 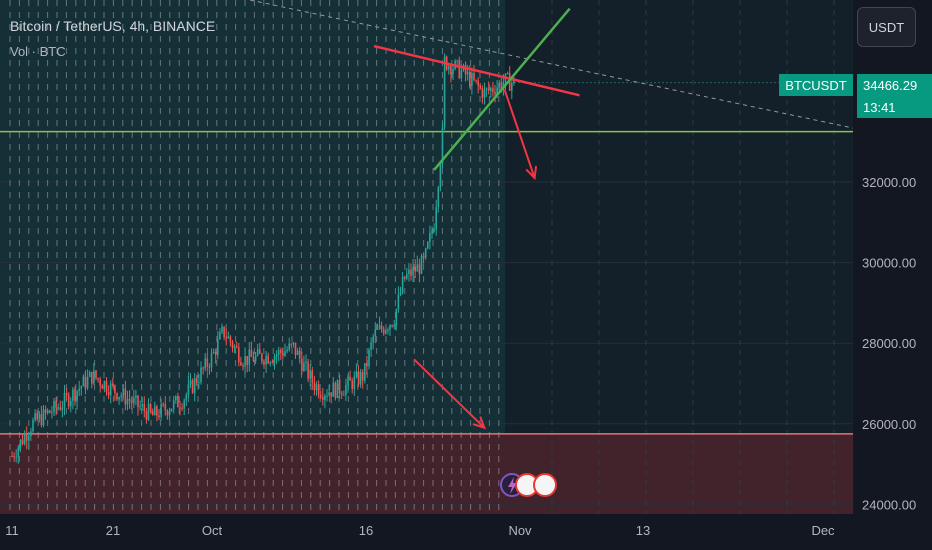 I want to click on currency-button: USDT, so click(x=886, y=27).